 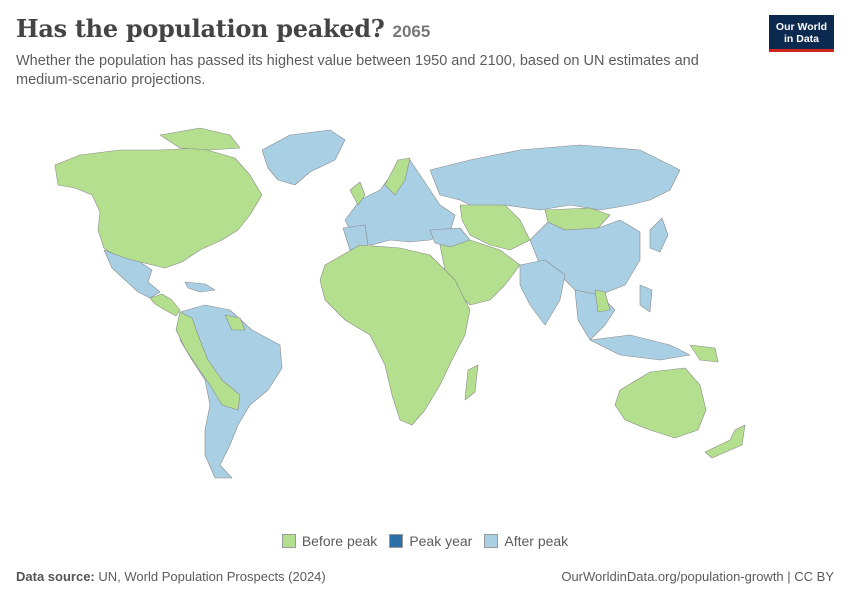 What do you see at coordinates (288, 541) in the screenshot?
I see `legend-swatch-before-peak` at bounding box center [288, 541].